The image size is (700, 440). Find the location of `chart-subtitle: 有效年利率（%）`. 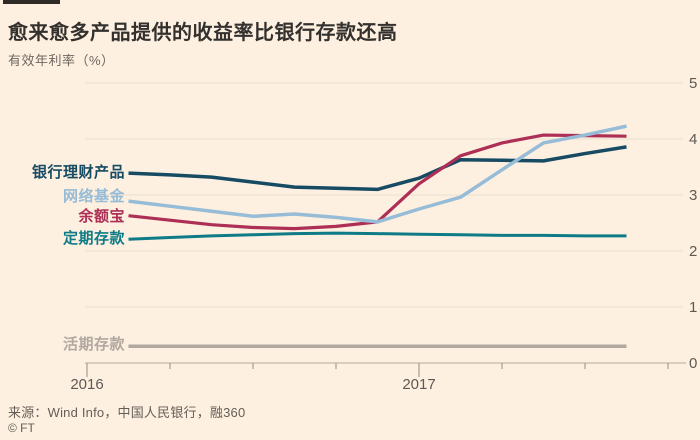

chart-subtitle: 有效年利率（%） is located at coordinates (61, 60).